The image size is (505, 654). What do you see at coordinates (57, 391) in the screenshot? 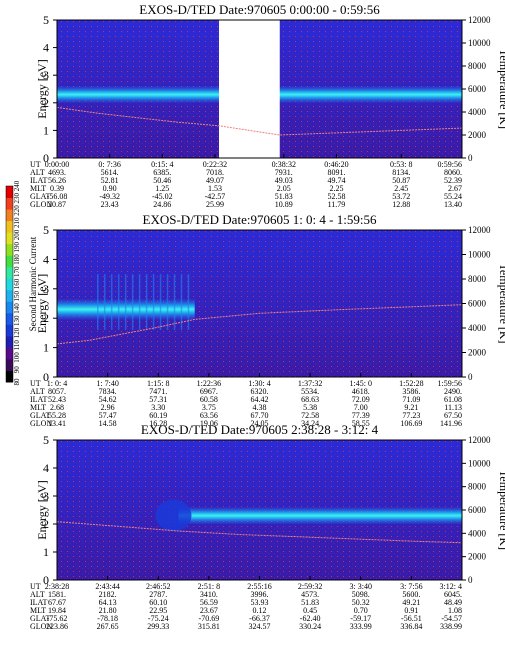
I see `table-cell: 8057.` at bounding box center [57, 391].